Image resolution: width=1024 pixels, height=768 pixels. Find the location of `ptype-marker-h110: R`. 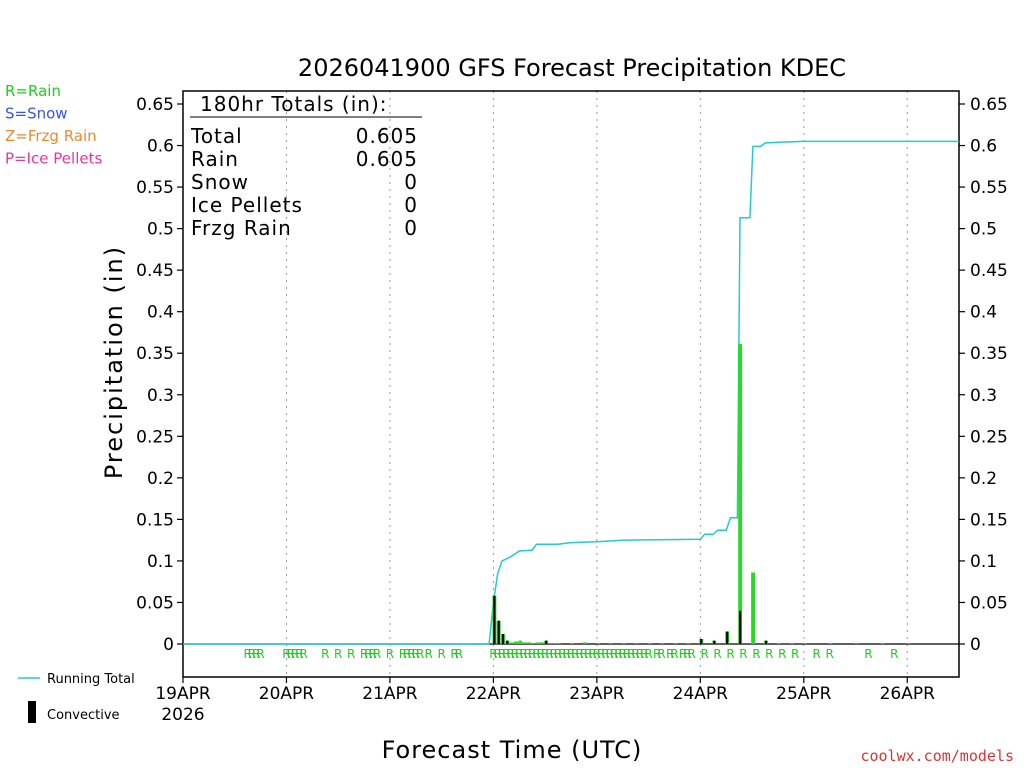

ptype-marker-h110: R is located at coordinates (657, 654).